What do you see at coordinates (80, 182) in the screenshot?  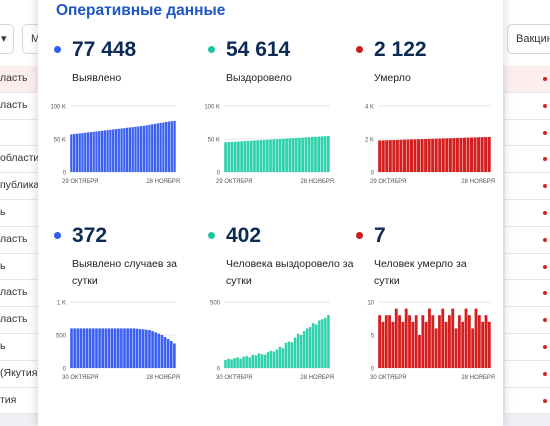 I see `x-tick-label: 29 ОКТЯБРЯ` at bounding box center [80, 182].